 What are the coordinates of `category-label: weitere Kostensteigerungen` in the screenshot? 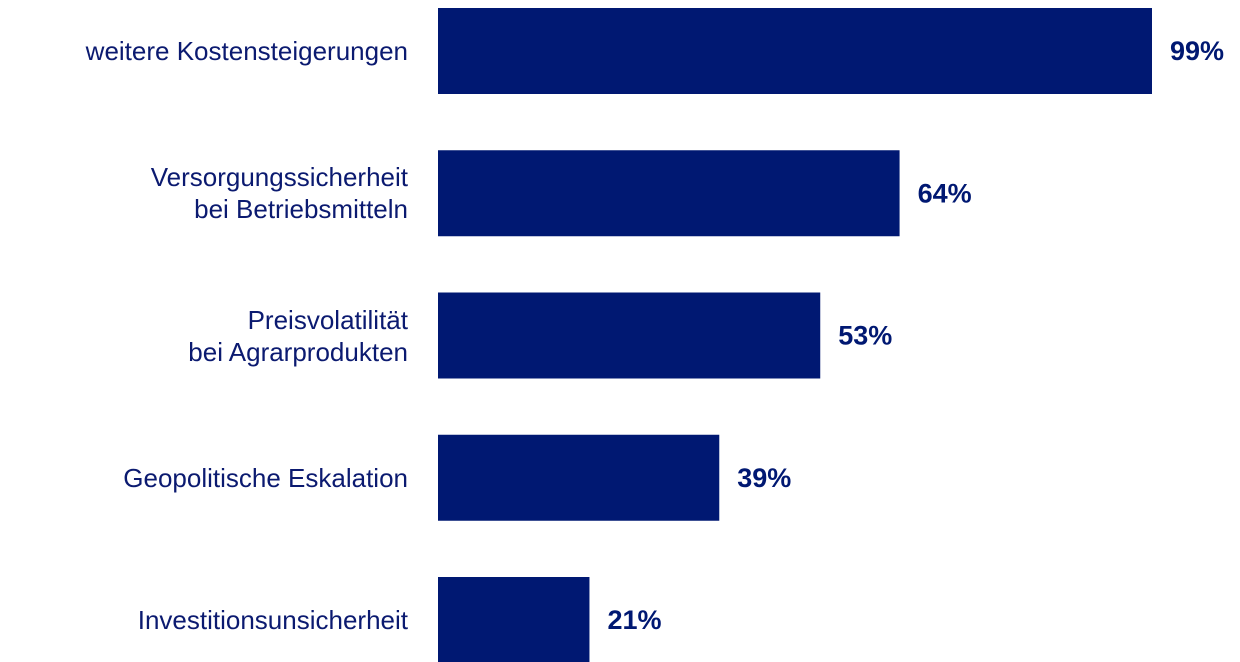 It's located at (246, 51).